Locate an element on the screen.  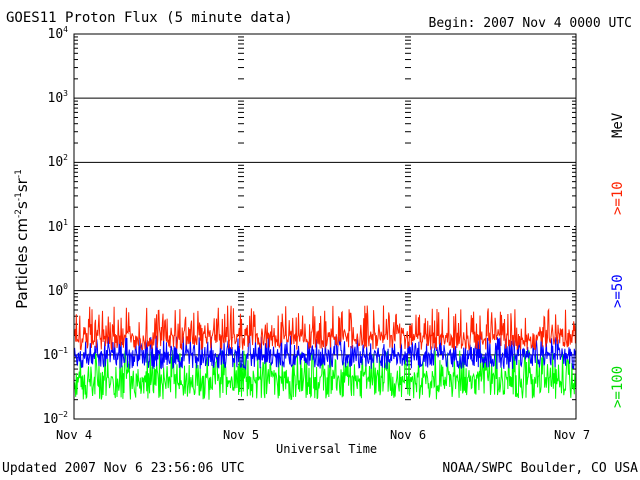
legend-unit: MeV is located at coordinates (618, 125).